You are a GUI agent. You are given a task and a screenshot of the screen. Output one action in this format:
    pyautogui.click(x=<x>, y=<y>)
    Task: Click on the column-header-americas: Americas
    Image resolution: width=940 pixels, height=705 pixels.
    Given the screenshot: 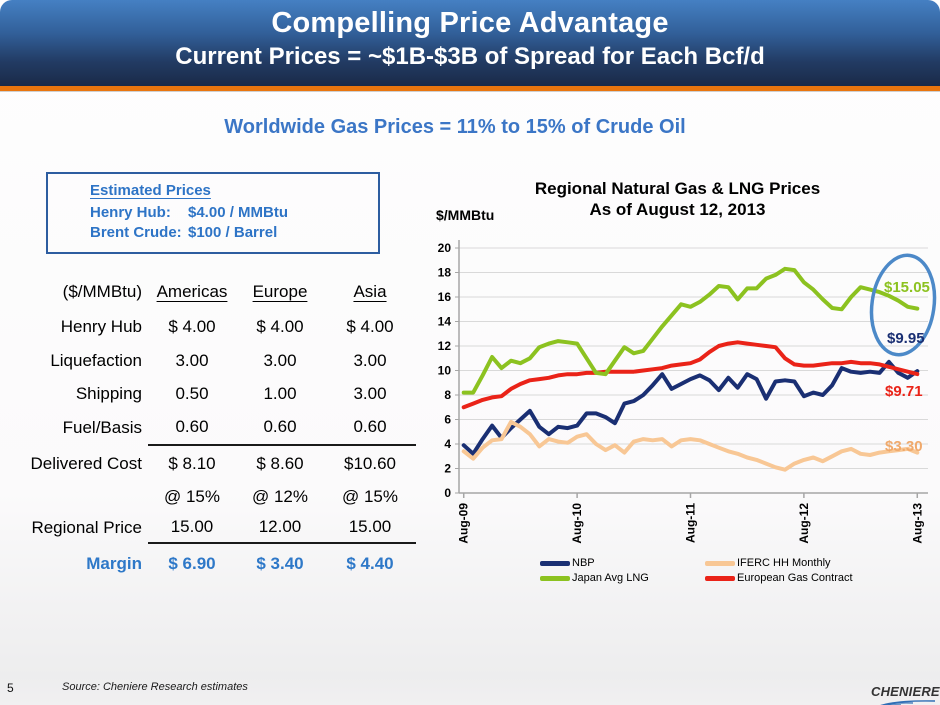 What is the action you would take?
    pyautogui.click(x=192, y=291)
    